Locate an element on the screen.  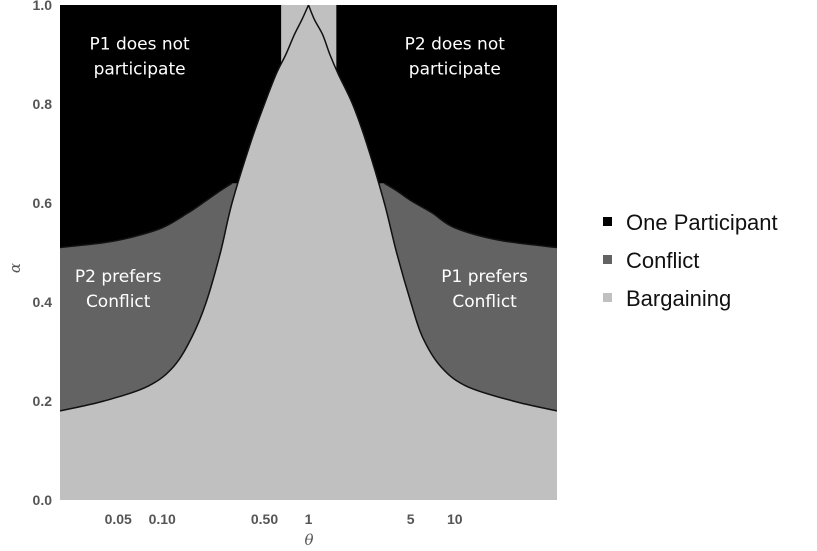
legend: One Participant Conflict Bargaining is located at coordinates (690, 260).